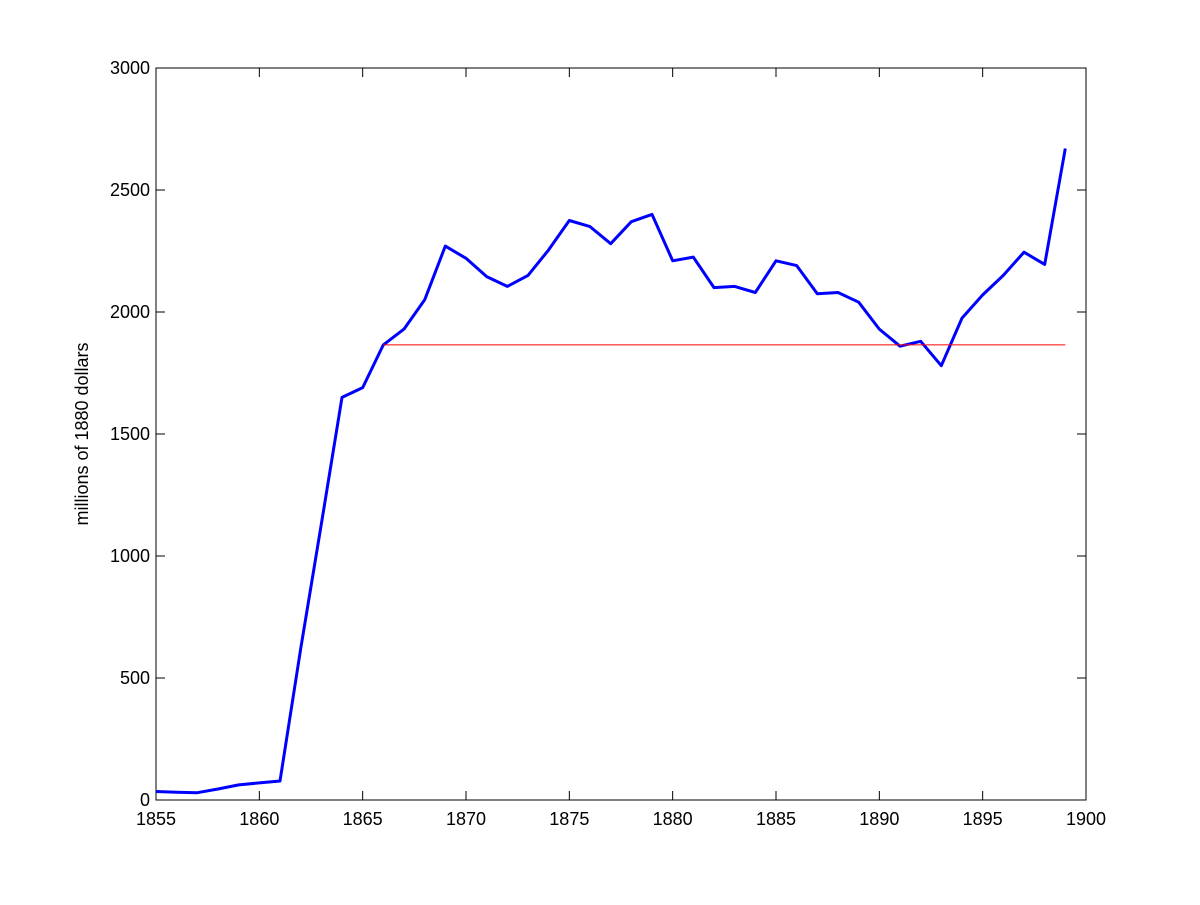  I want to click on y-tick-label: 0, so click(145, 800).